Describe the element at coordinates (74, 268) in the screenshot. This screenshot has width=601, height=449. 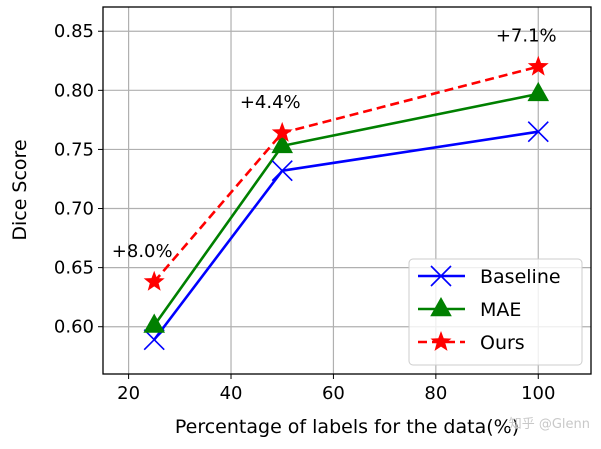
I see `y-tick-label: 0.65` at that location.